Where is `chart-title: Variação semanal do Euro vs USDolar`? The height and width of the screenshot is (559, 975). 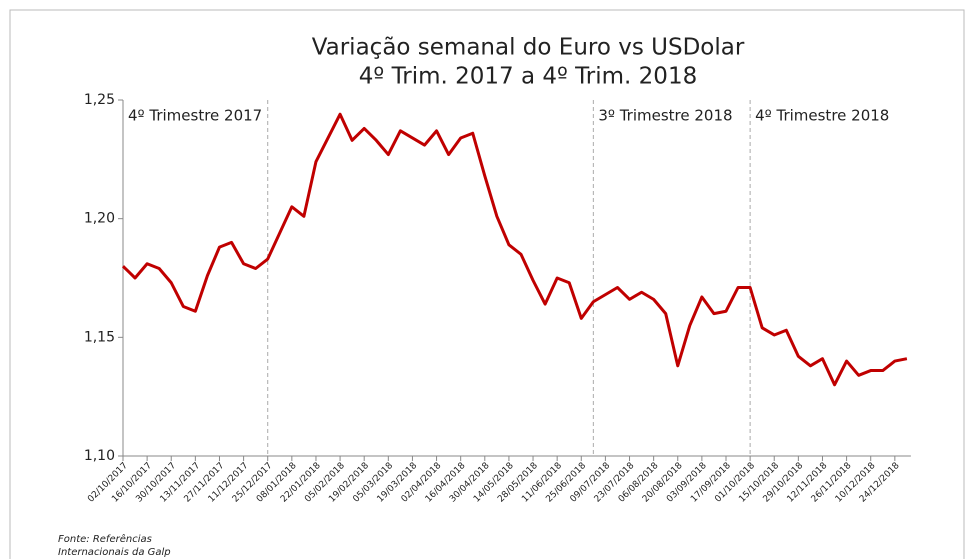 chart-title: Variação semanal do Euro vs USDolar is located at coordinates (528, 48).